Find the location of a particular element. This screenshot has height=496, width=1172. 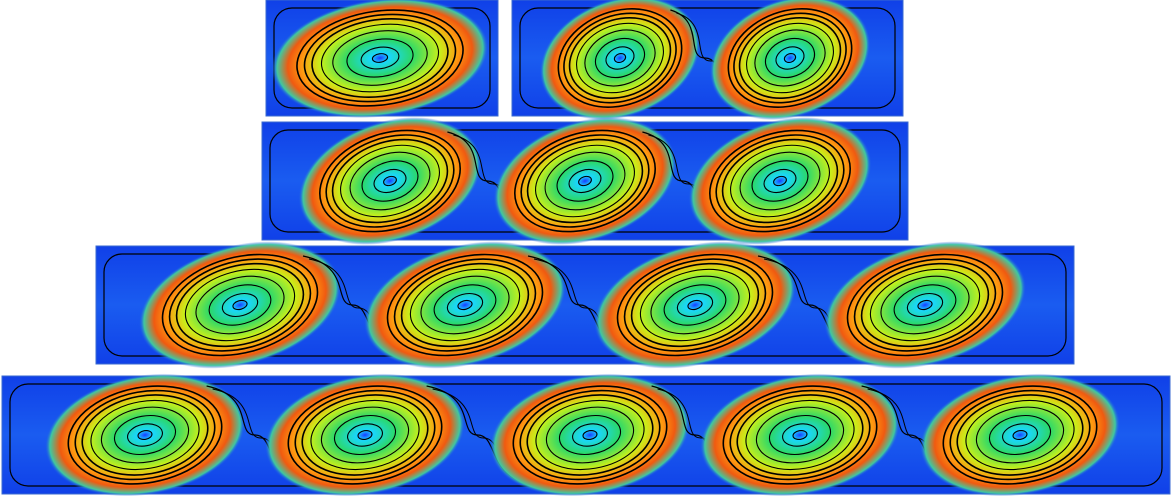

boundary-streamline is located at coordinates (707, 58).